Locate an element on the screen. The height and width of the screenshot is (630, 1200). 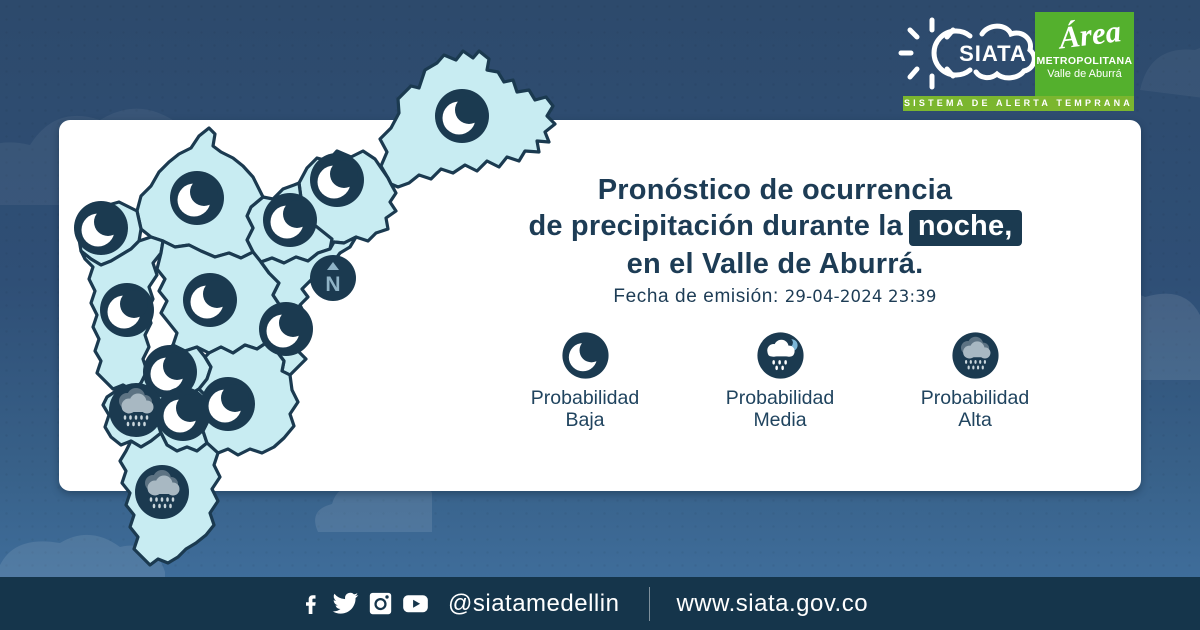
heavy-rain-cloud-icon is located at coordinates (975, 355).